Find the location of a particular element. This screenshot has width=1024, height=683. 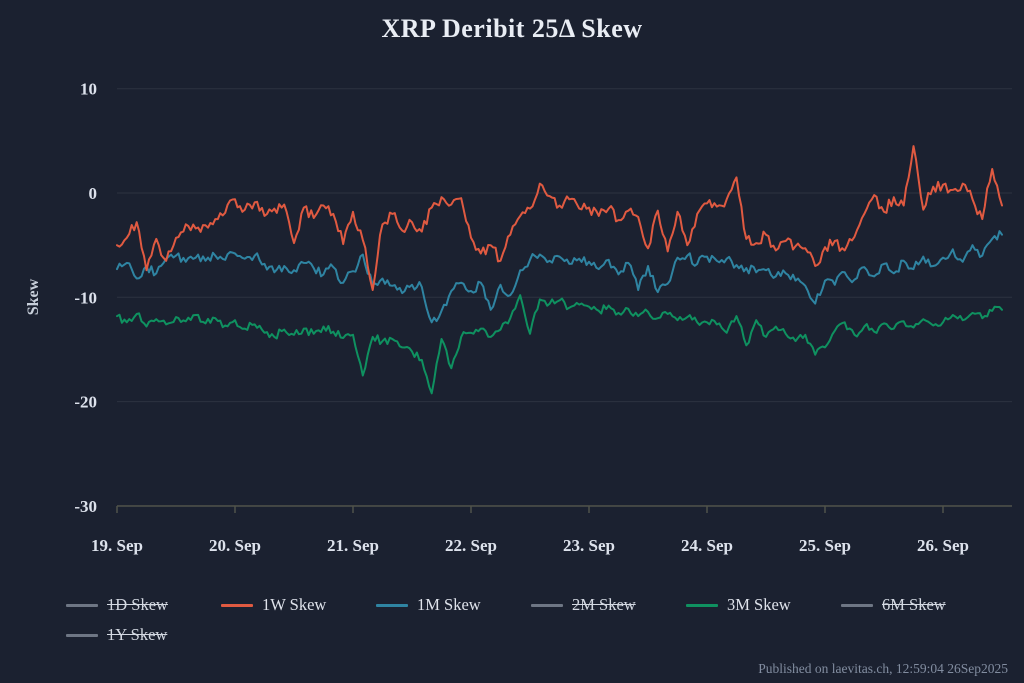

legend-label: 1M Skew is located at coordinates (449, 604).